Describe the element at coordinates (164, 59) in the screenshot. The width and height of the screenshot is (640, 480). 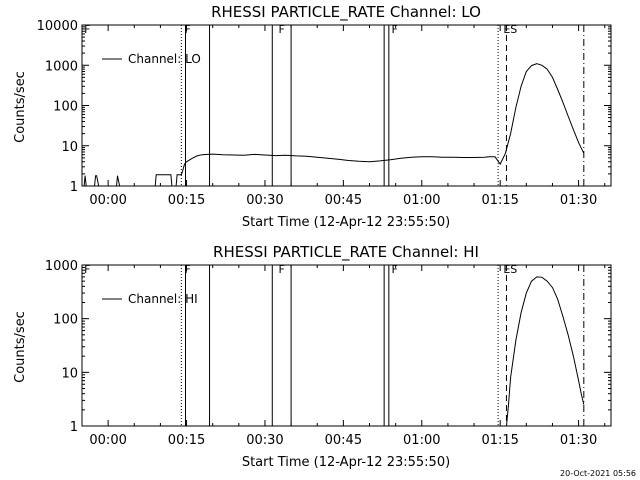
I see `legend-label: Channel: LO` at that location.